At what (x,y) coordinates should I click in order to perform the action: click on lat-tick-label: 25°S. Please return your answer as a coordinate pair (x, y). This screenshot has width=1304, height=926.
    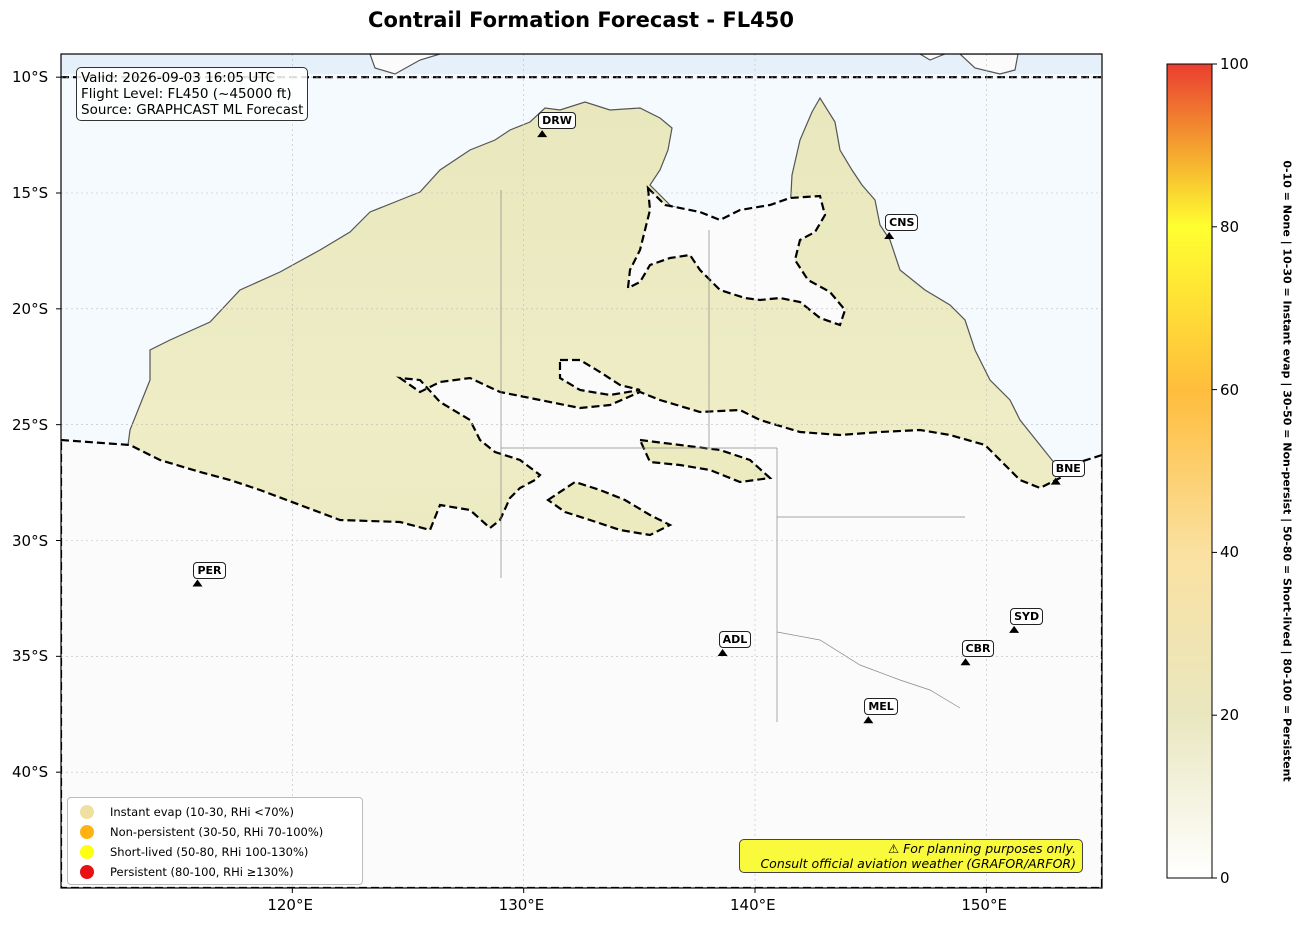
    Looking at the image, I should click on (30, 424).